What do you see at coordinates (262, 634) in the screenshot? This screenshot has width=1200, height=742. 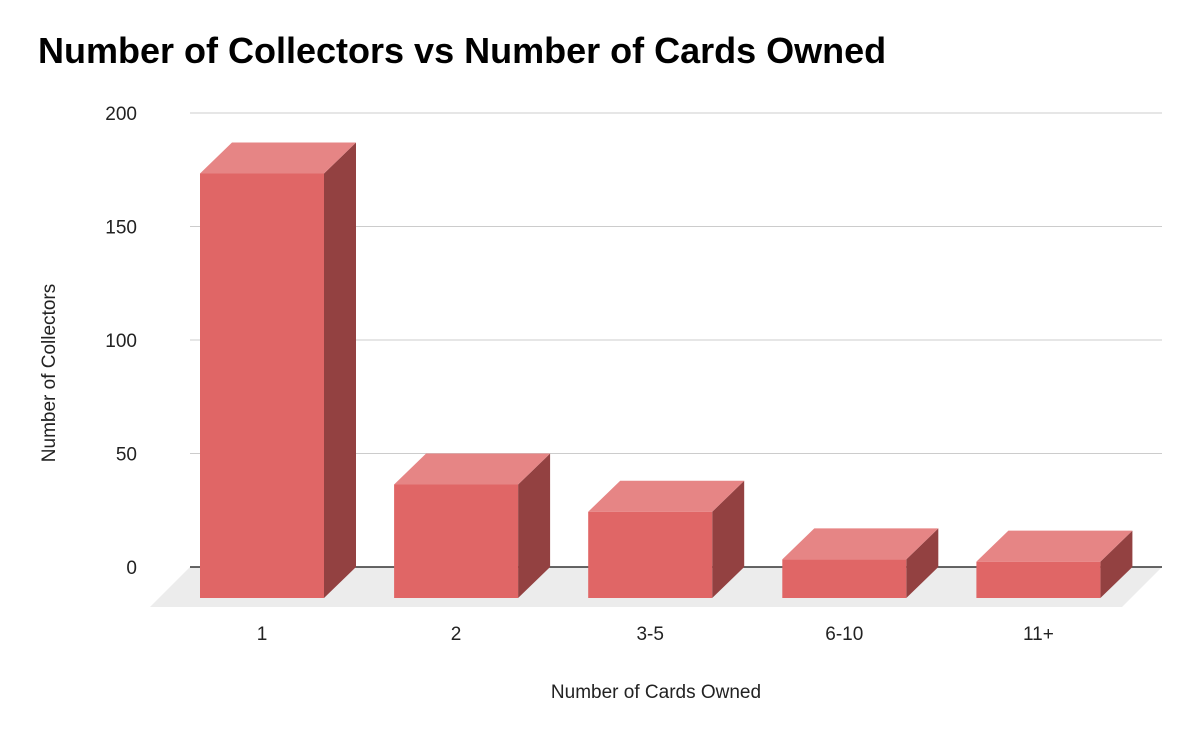 I see `x-tick-label: 1` at bounding box center [262, 634].